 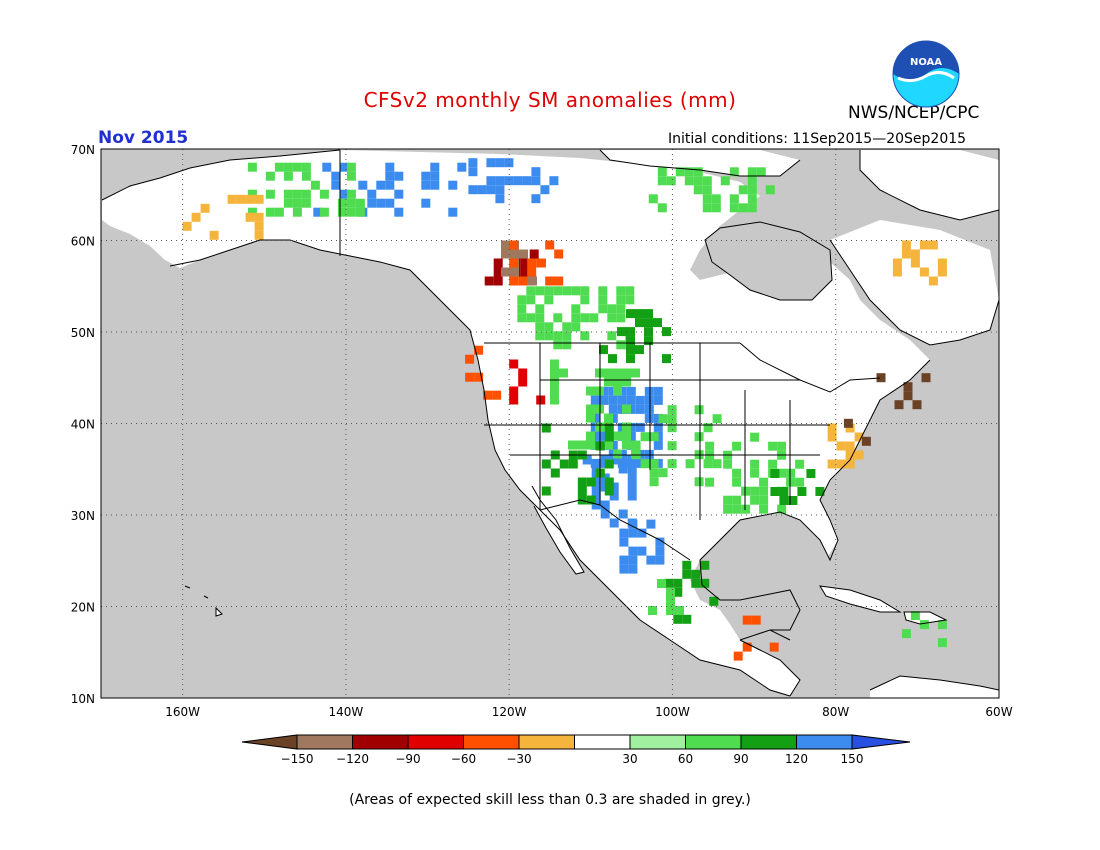 I want to click on labrador-land, so click(x=914, y=282).